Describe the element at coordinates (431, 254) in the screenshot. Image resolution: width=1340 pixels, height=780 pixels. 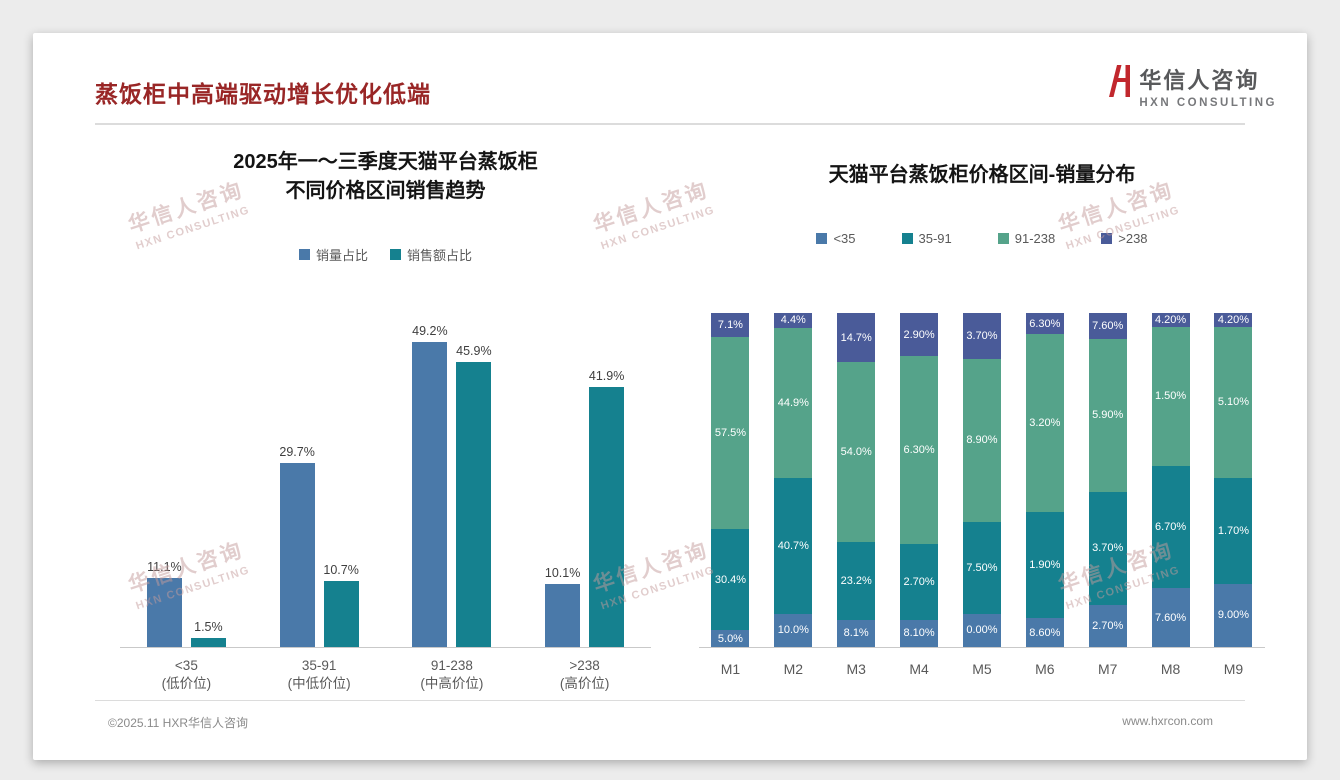
I see `legend-item-sales: 销售额占比` at that location.